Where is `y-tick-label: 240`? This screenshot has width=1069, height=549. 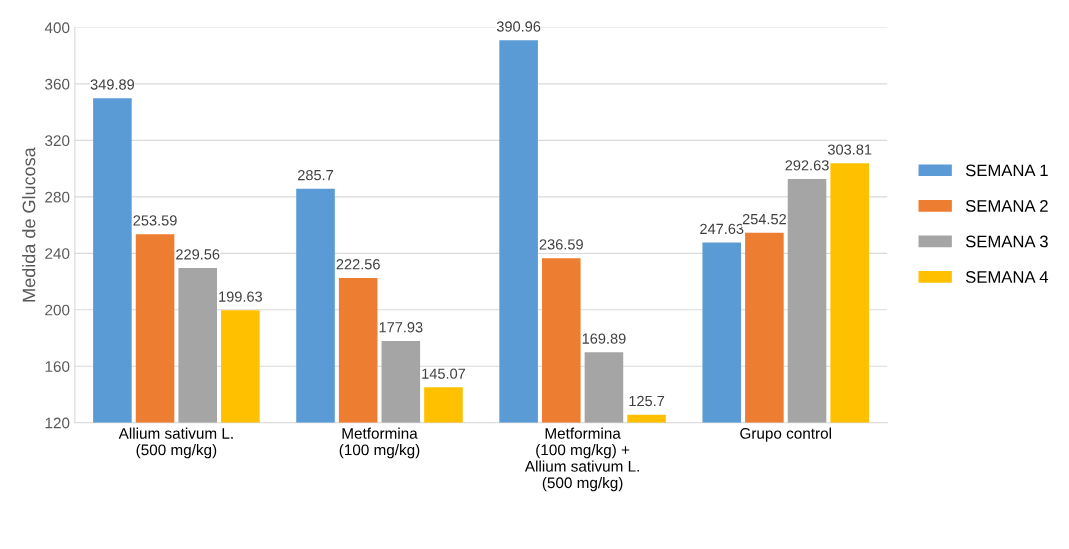
y-tick-label: 240 is located at coordinates (57, 254).